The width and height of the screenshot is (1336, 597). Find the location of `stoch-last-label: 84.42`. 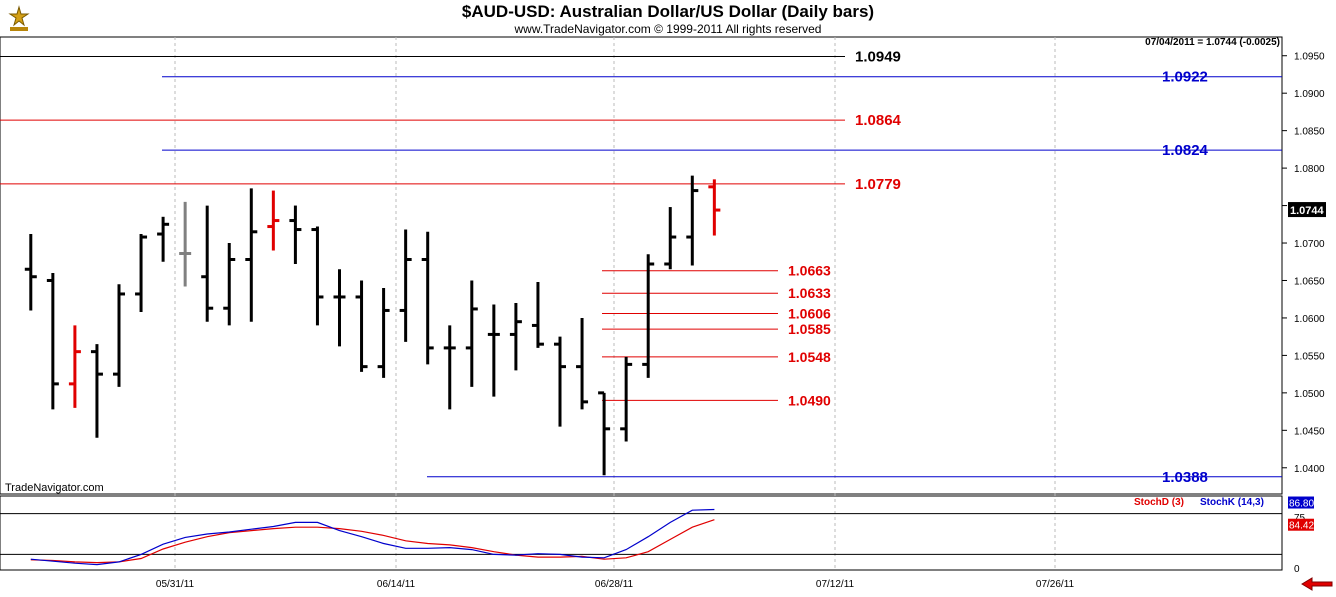

stoch-last-label: 84.42 is located at coordinates (1301, 526).